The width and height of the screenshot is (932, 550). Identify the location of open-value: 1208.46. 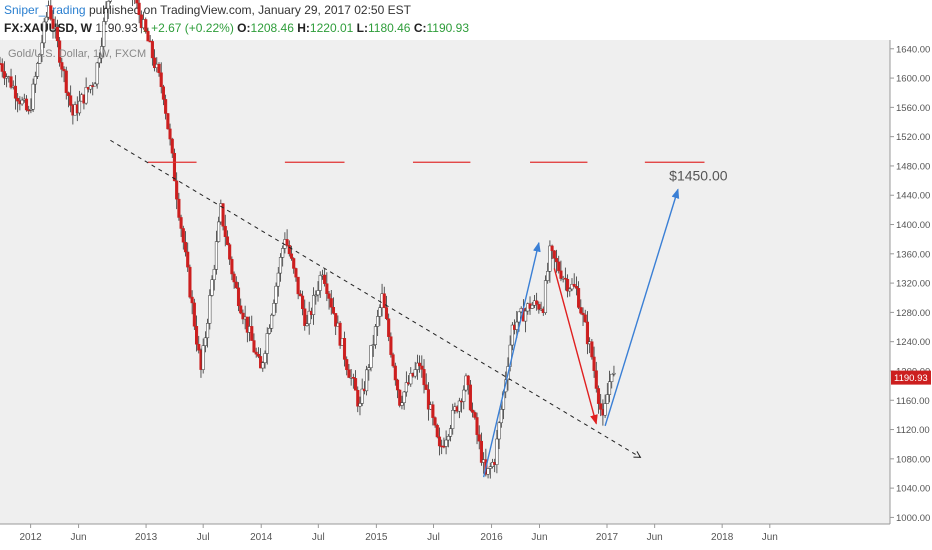
(272, 28).